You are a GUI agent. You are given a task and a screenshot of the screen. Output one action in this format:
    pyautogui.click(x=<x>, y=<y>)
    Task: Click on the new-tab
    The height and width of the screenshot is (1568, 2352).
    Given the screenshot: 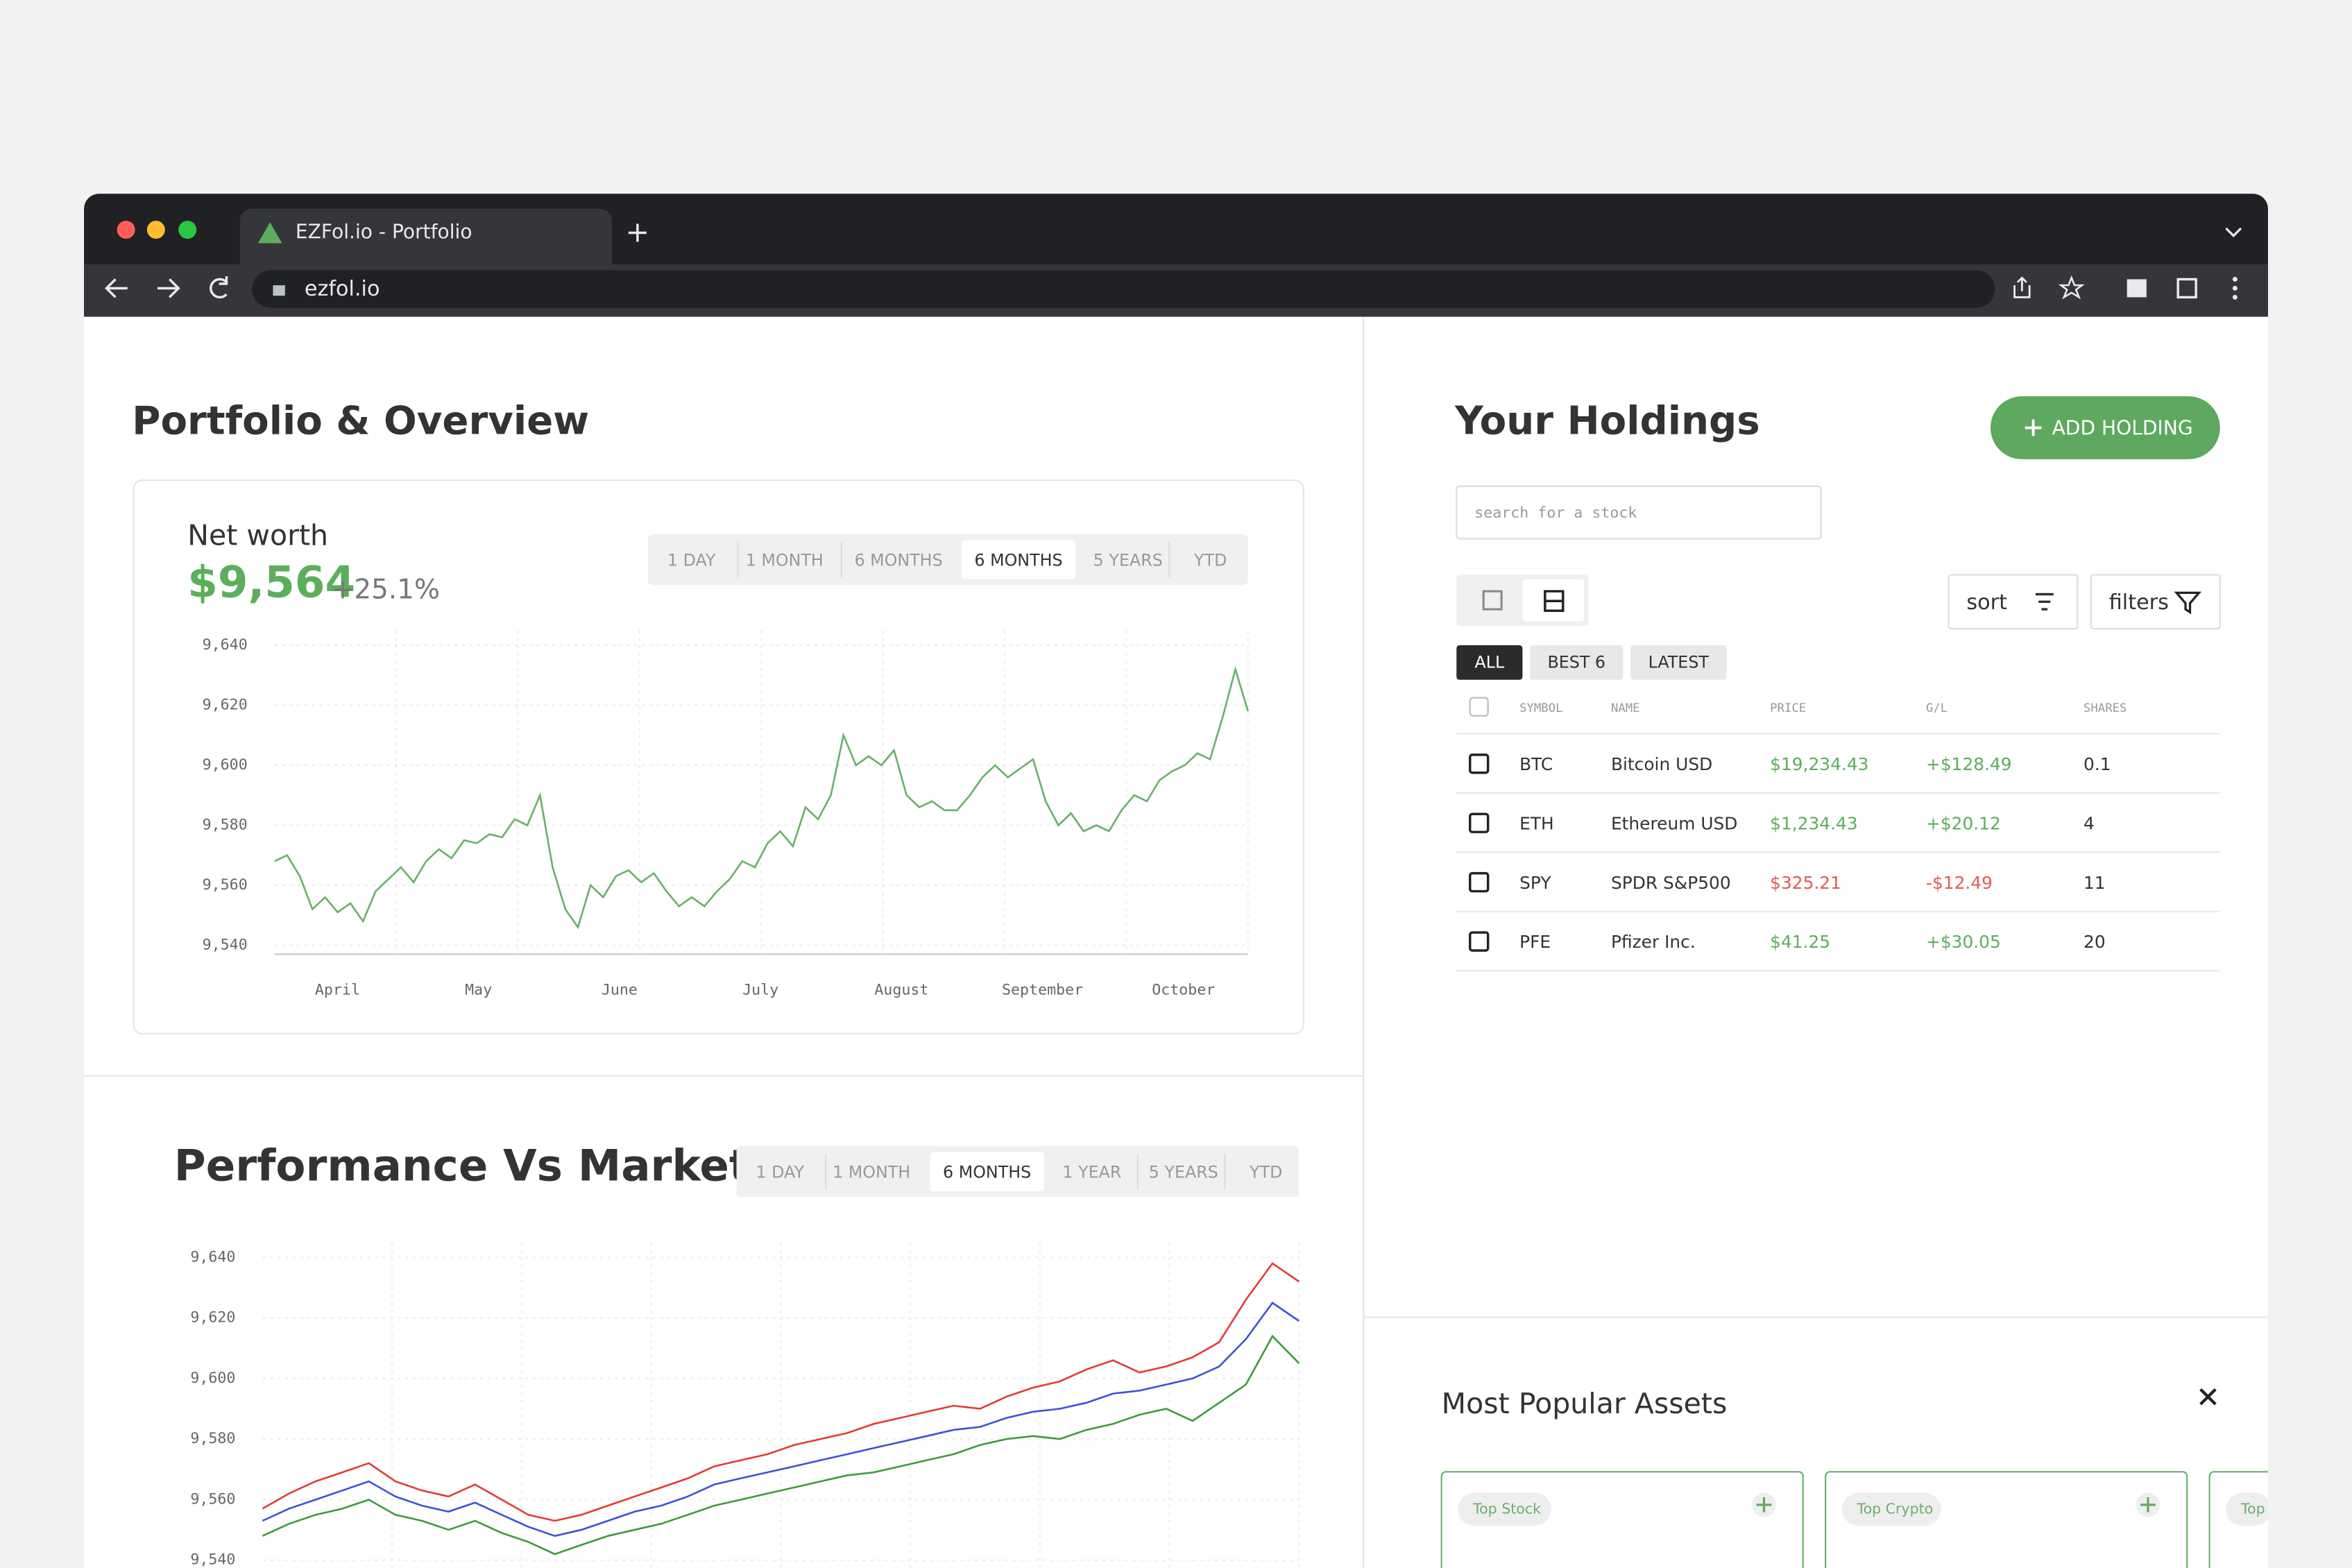 What is the action you would take?
    pyautogui.click(x=637, y=232)
    